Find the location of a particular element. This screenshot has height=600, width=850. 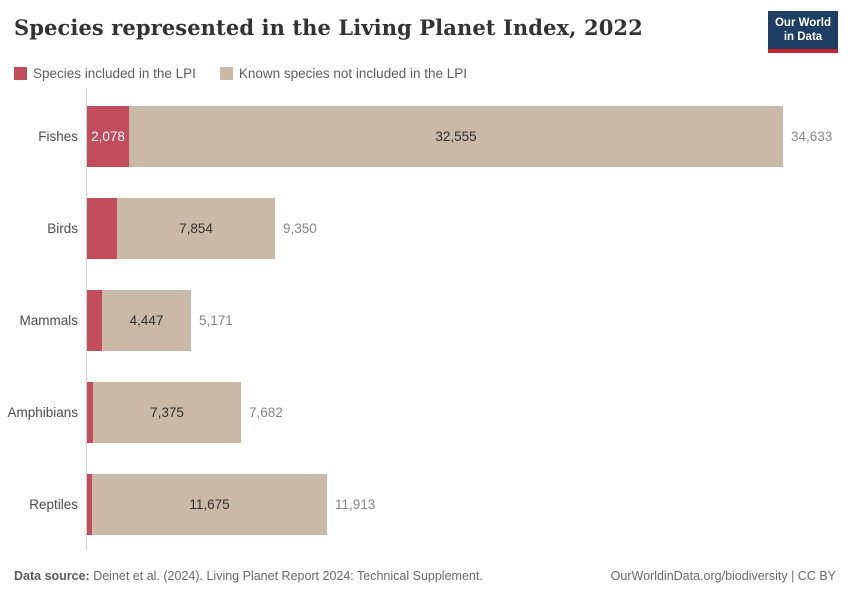

category-label: Fishes is located at coordinates (58, 136).